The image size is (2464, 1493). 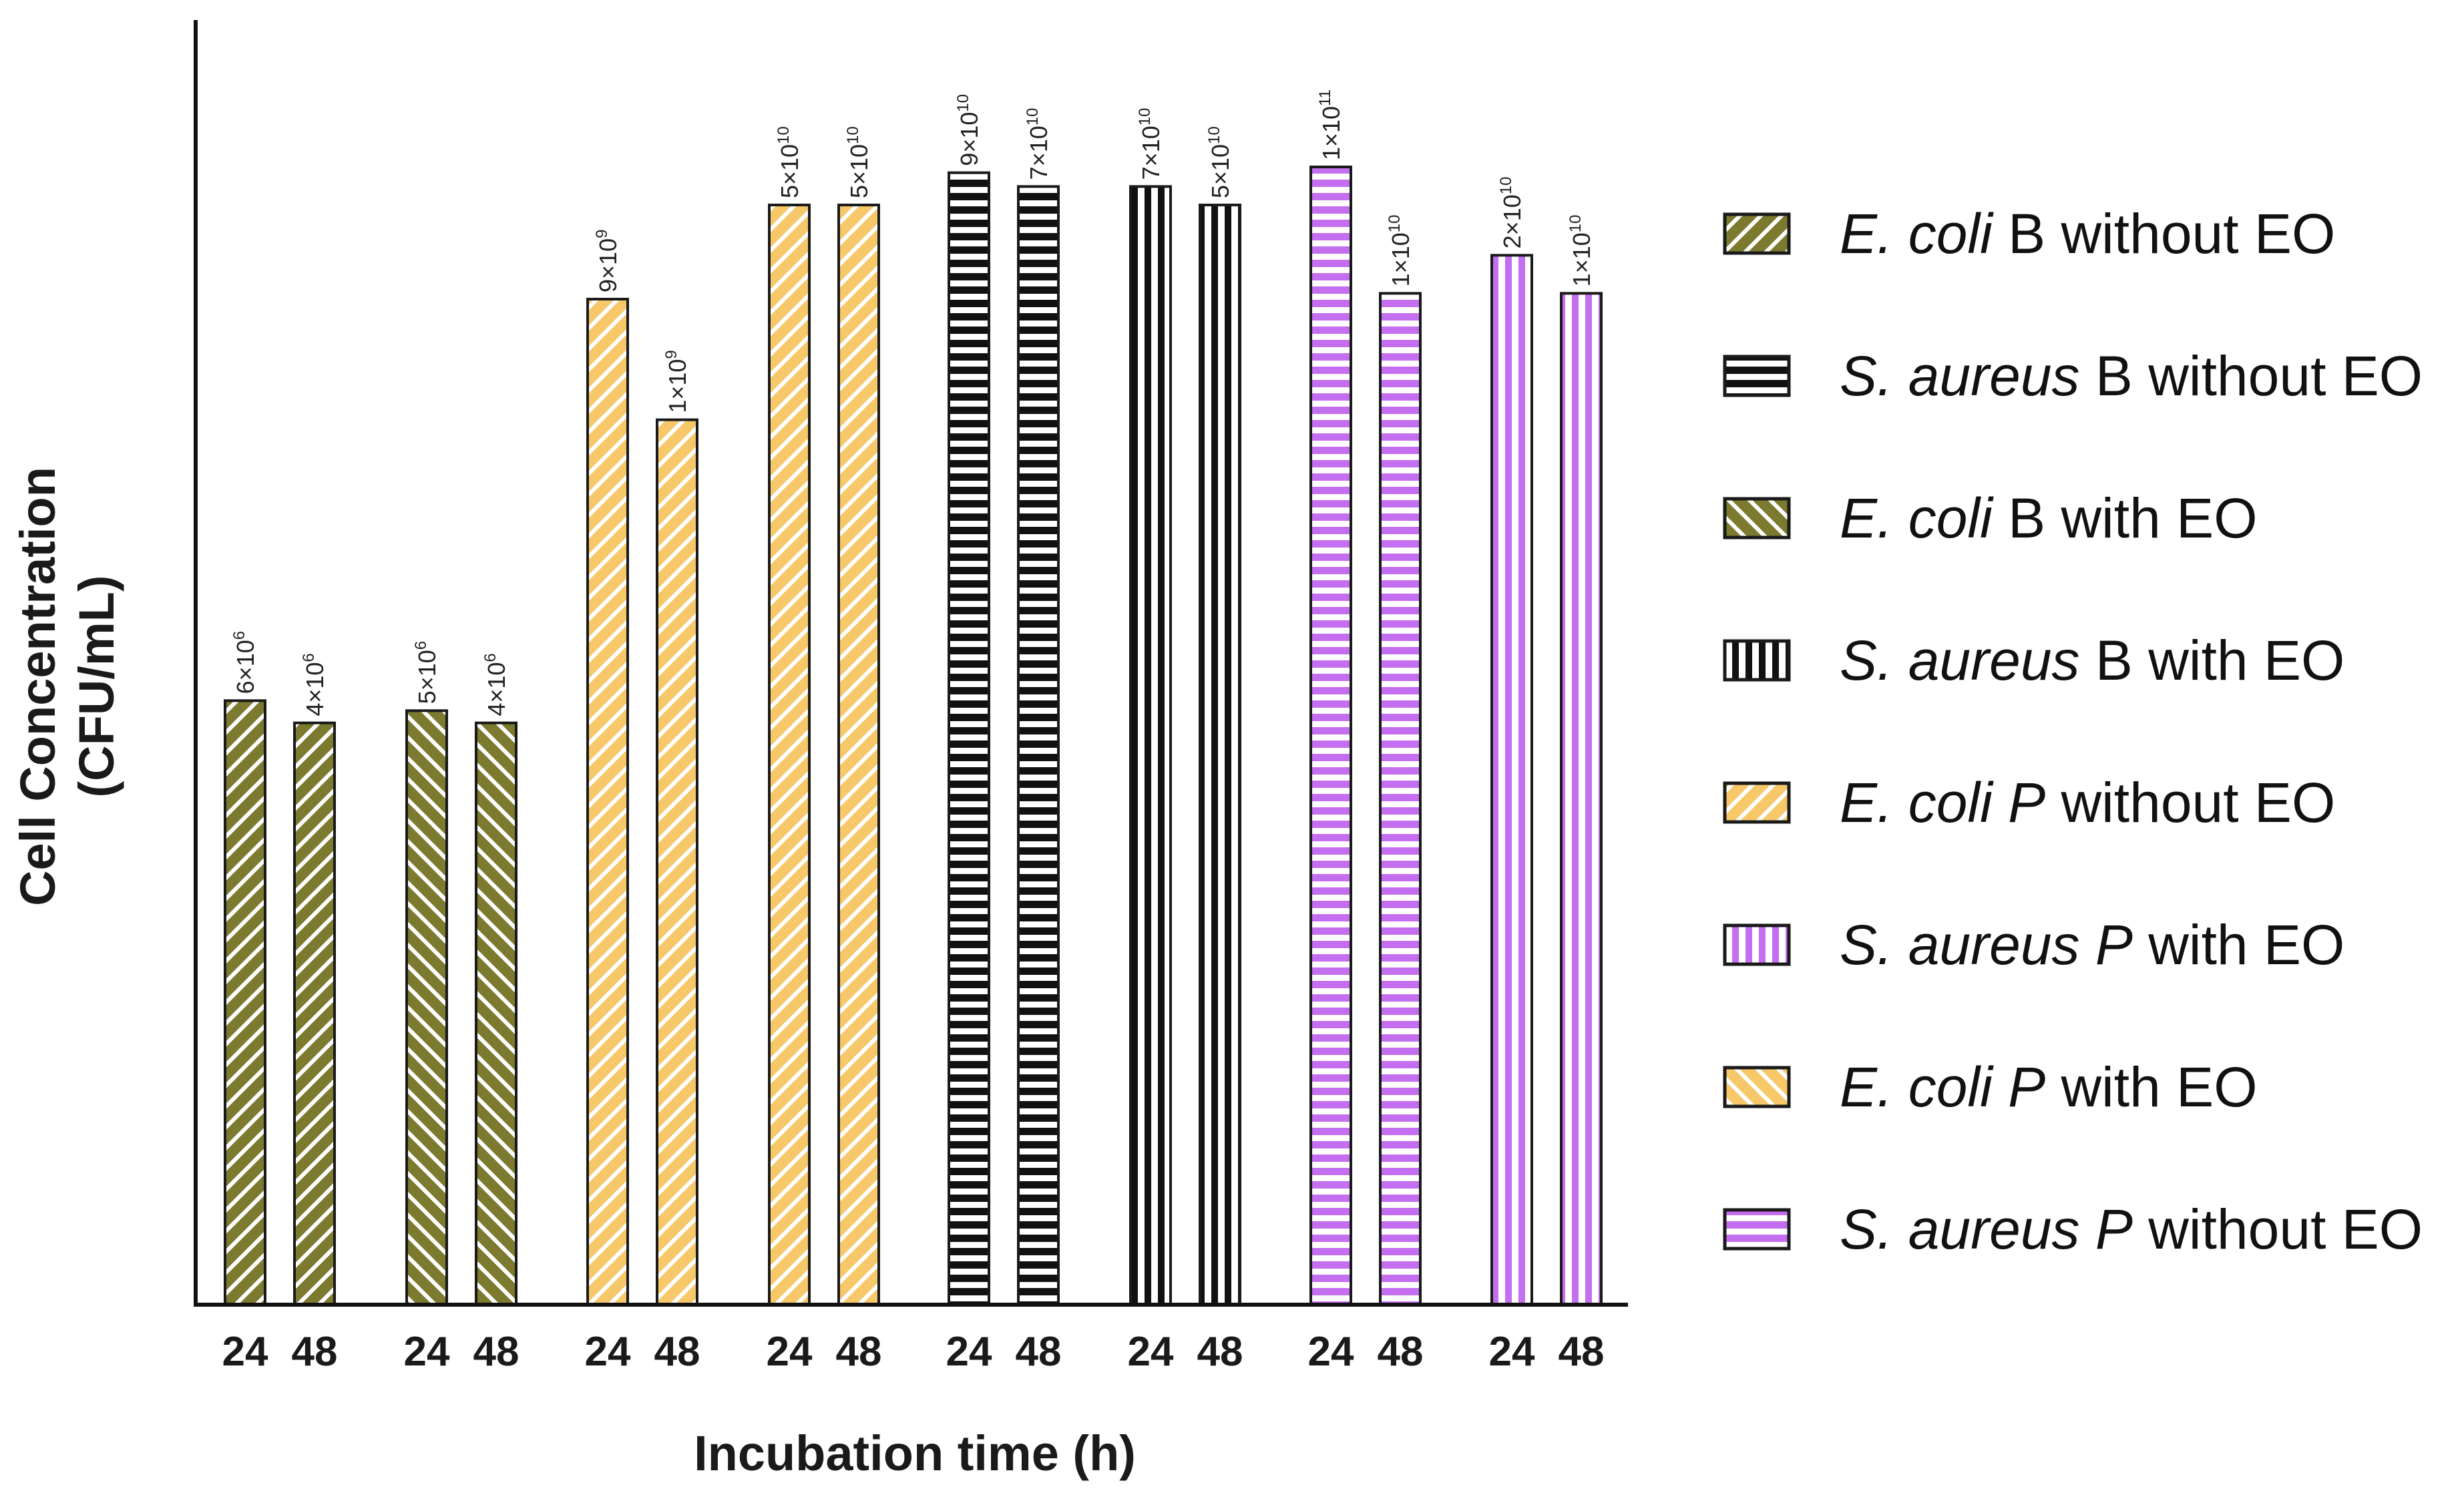 What do you see at coordinates (2132, 1229) in the screenshot?
I see `legend-label-saureusP_no: S. aureus P without EO` at bounding box center [2132, 1229].